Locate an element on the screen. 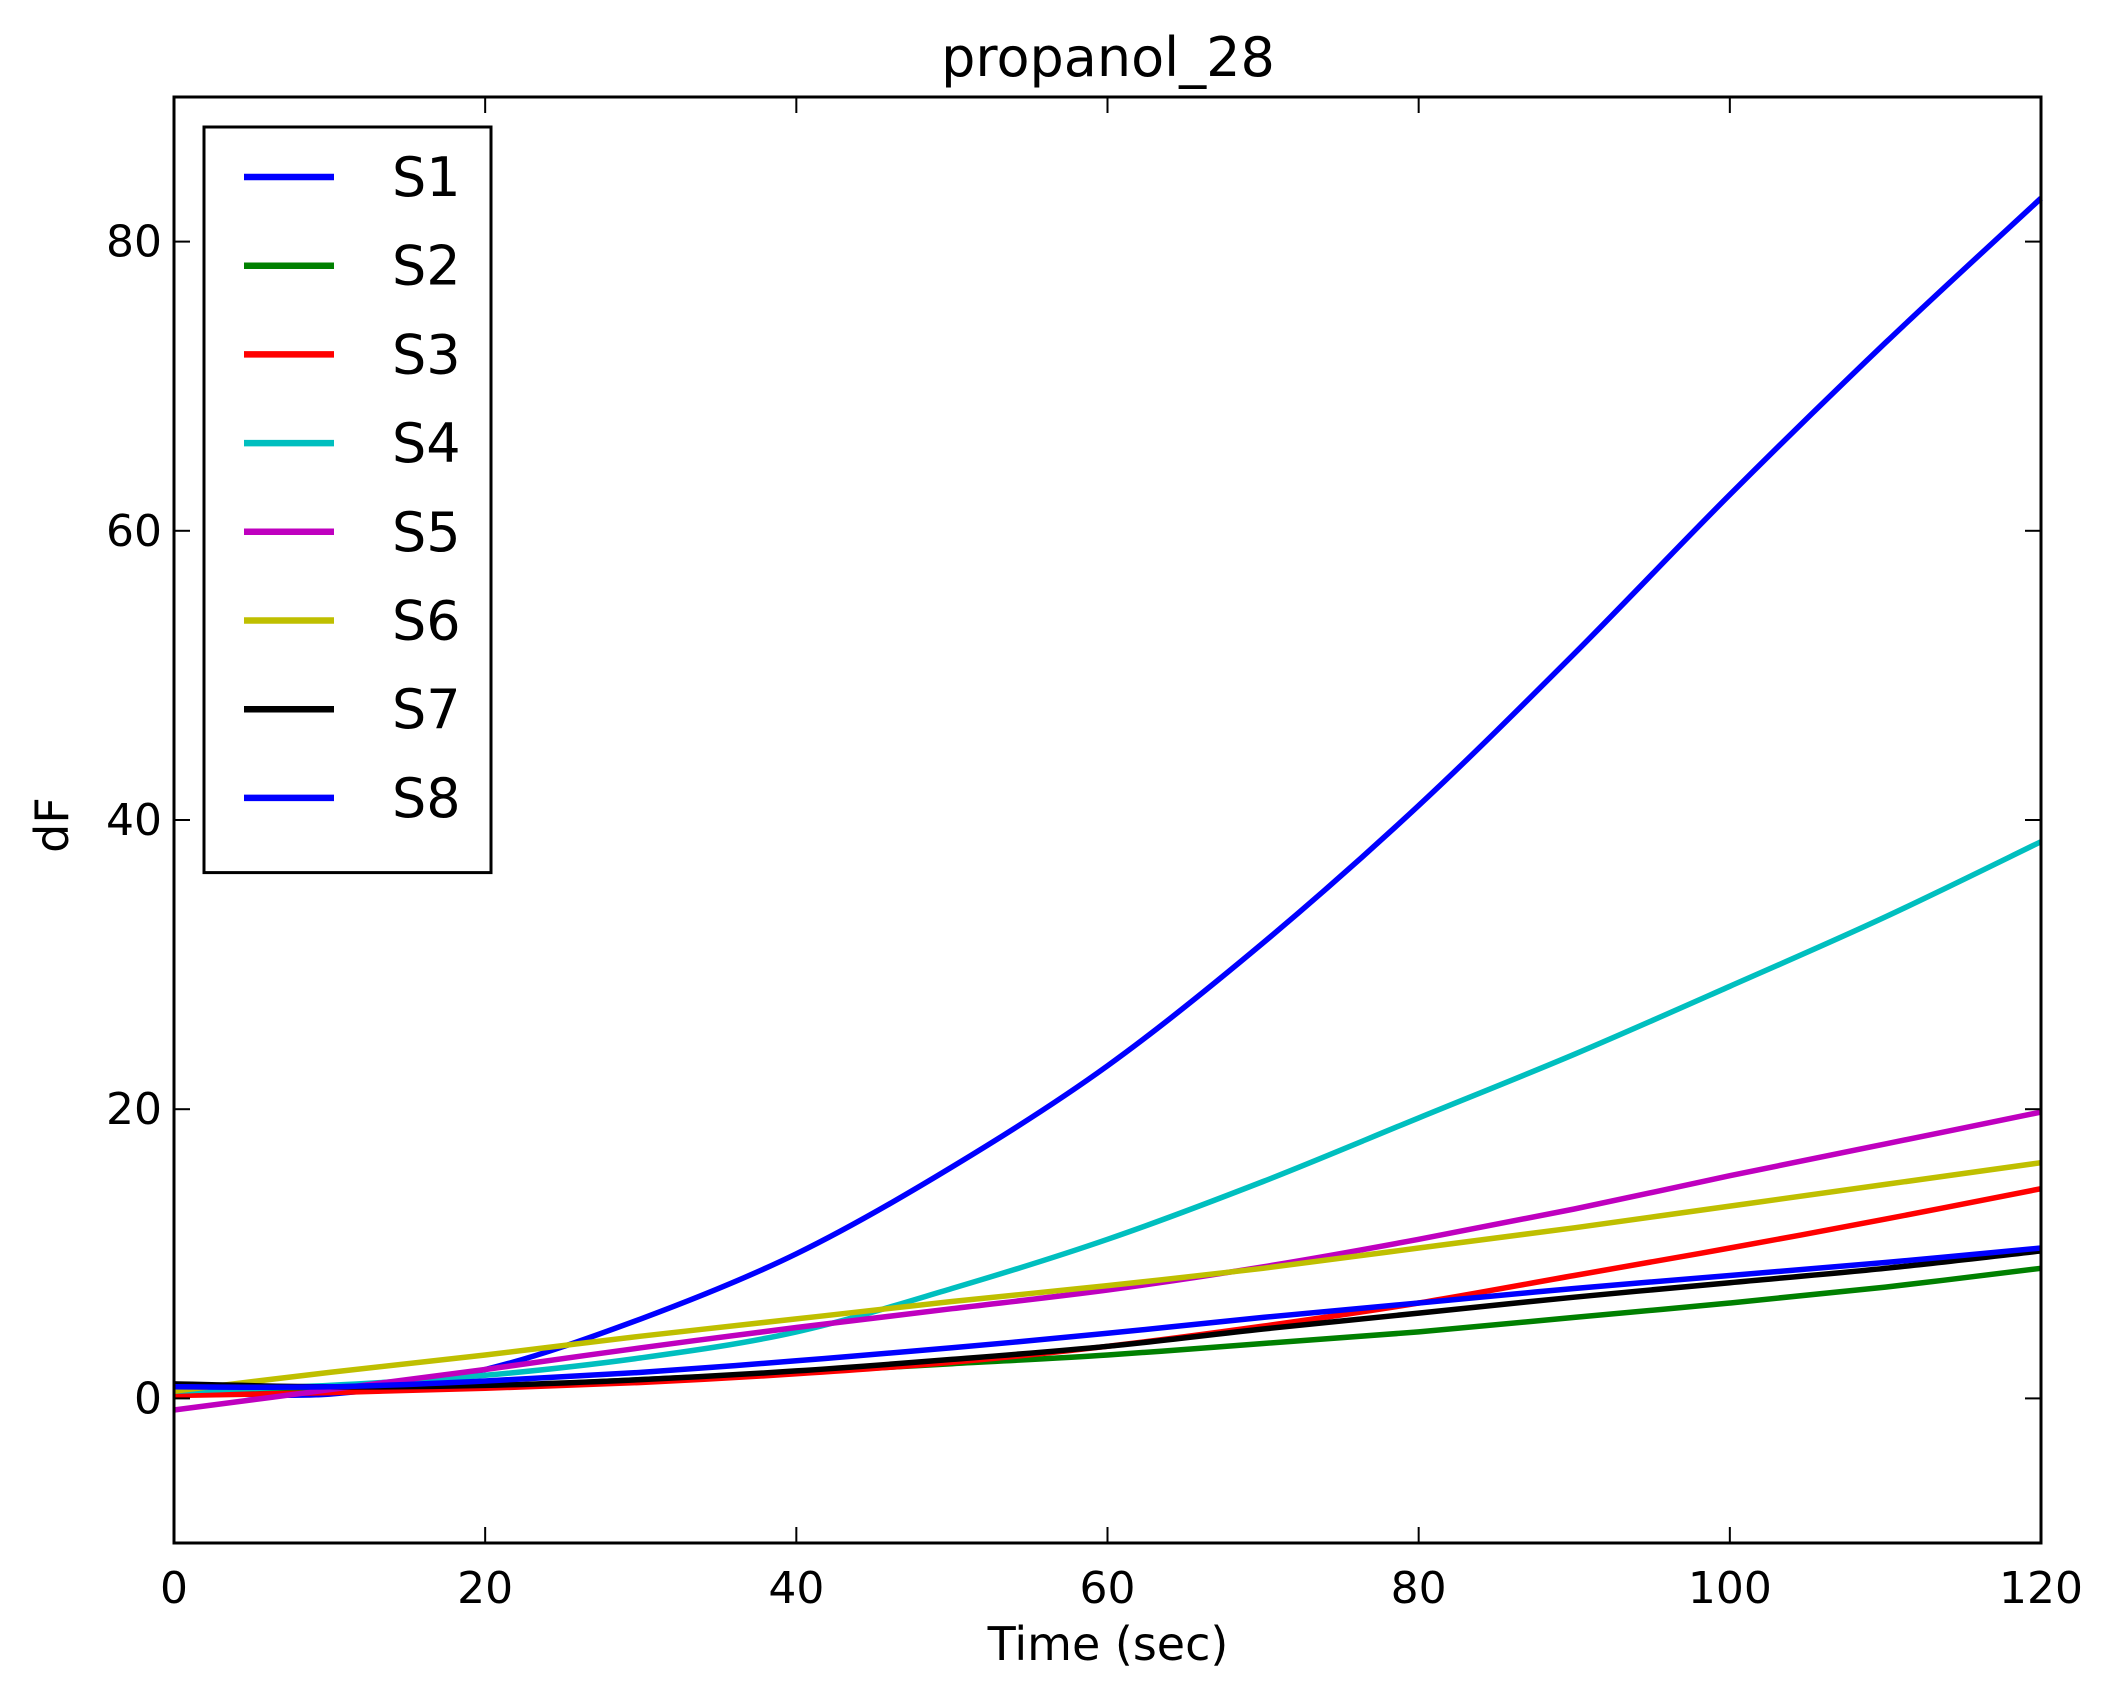 The height and width of the screenshot is (1700, 2106). legend-label: S5 is located at coordinates (426, 532).